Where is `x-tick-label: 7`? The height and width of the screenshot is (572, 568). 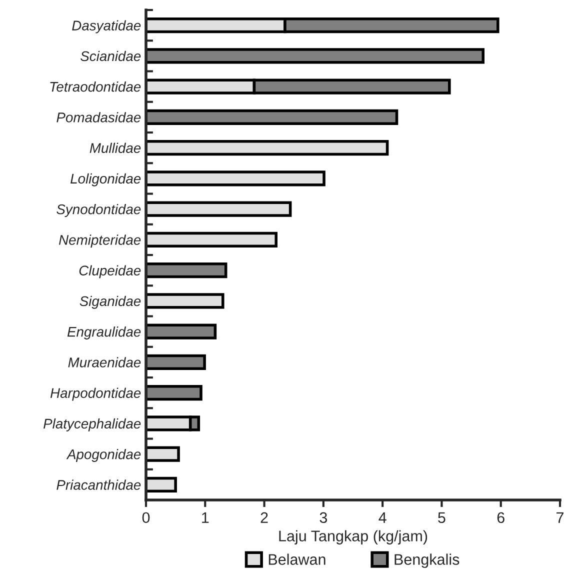 x-tick-label: 7 is located at coordinates (560, 517).